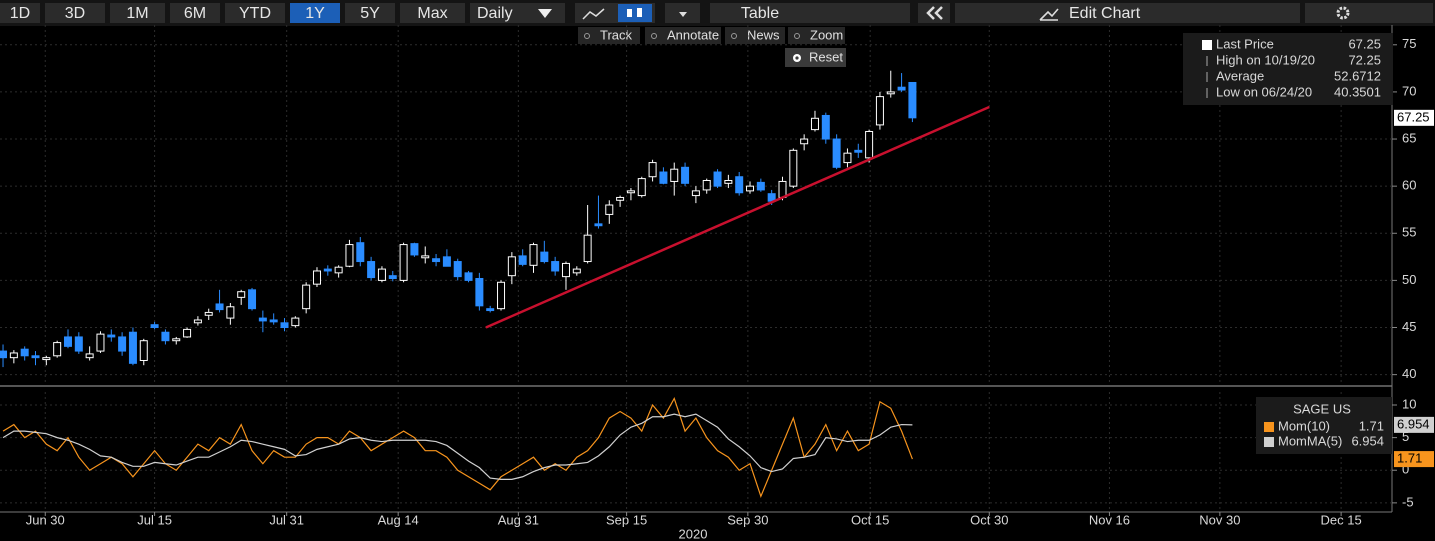 This screenshot has height=541, width=1435. I want to click on table-button, so click(810, 13).